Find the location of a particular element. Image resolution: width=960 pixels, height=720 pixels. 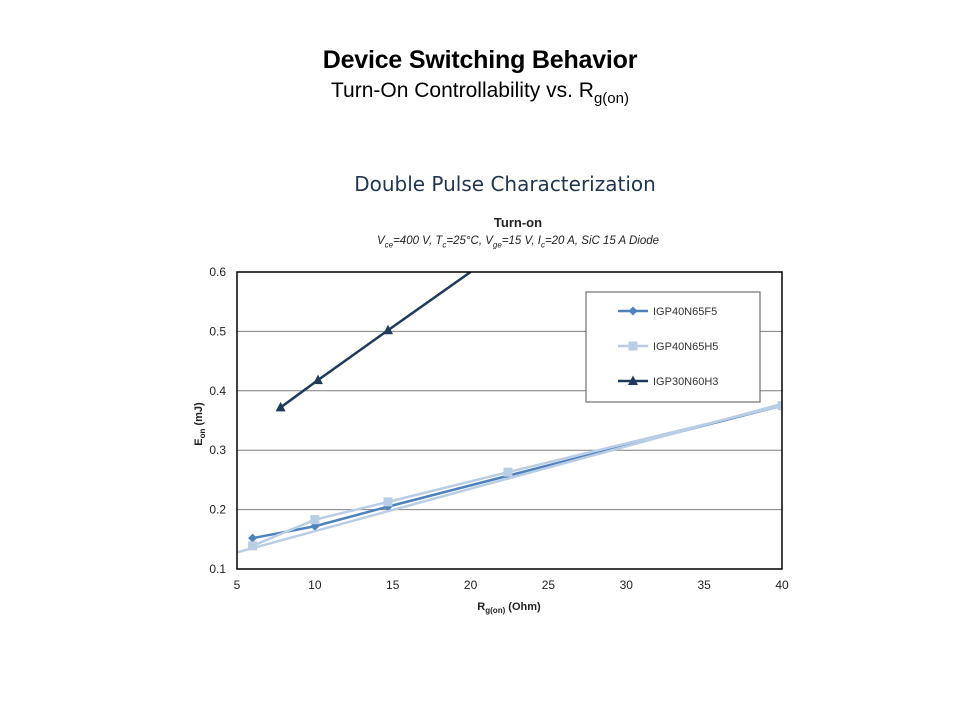

legend-marker-igp40n65f5 is located at coordinates (633, 311).